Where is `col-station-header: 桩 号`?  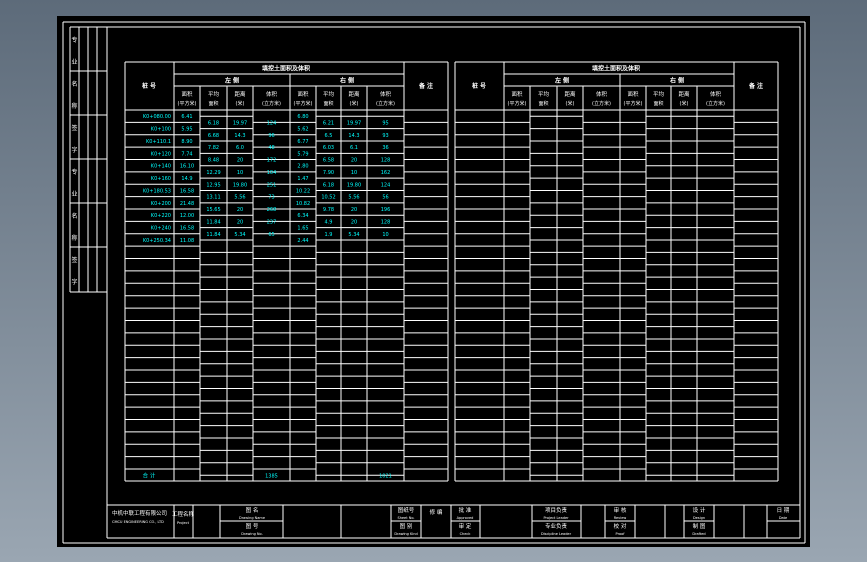 col-station-header: 桩 号 is located at coordinates (149, 86).